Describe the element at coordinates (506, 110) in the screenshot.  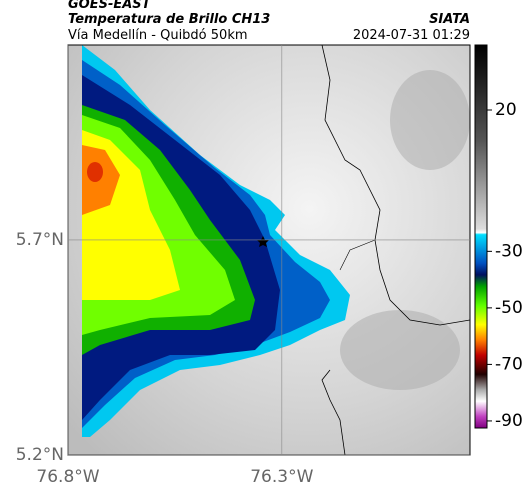
I see `colorbar-tick-label: 20` at that location.